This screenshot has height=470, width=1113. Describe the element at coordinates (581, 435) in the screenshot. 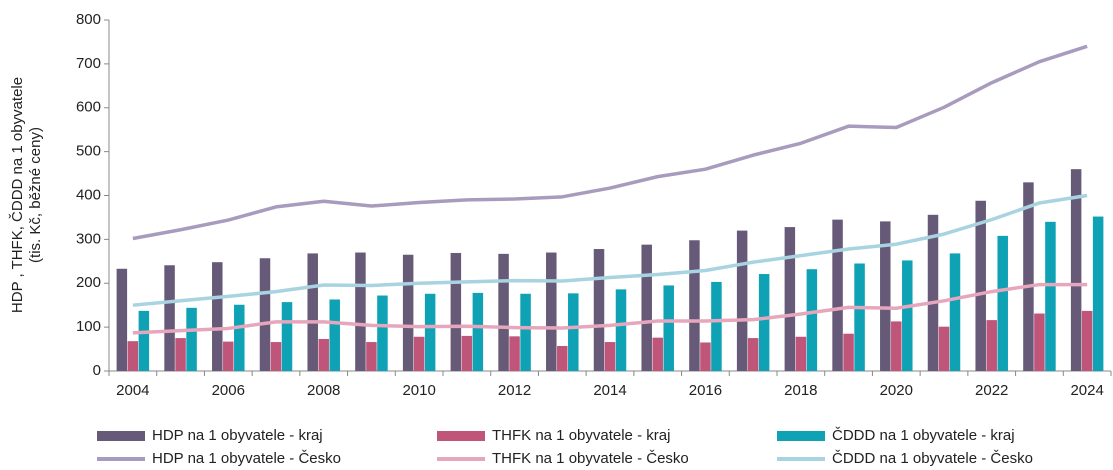

I see `legend-label: THFK na 1 obyvatele - kraj` at that location.